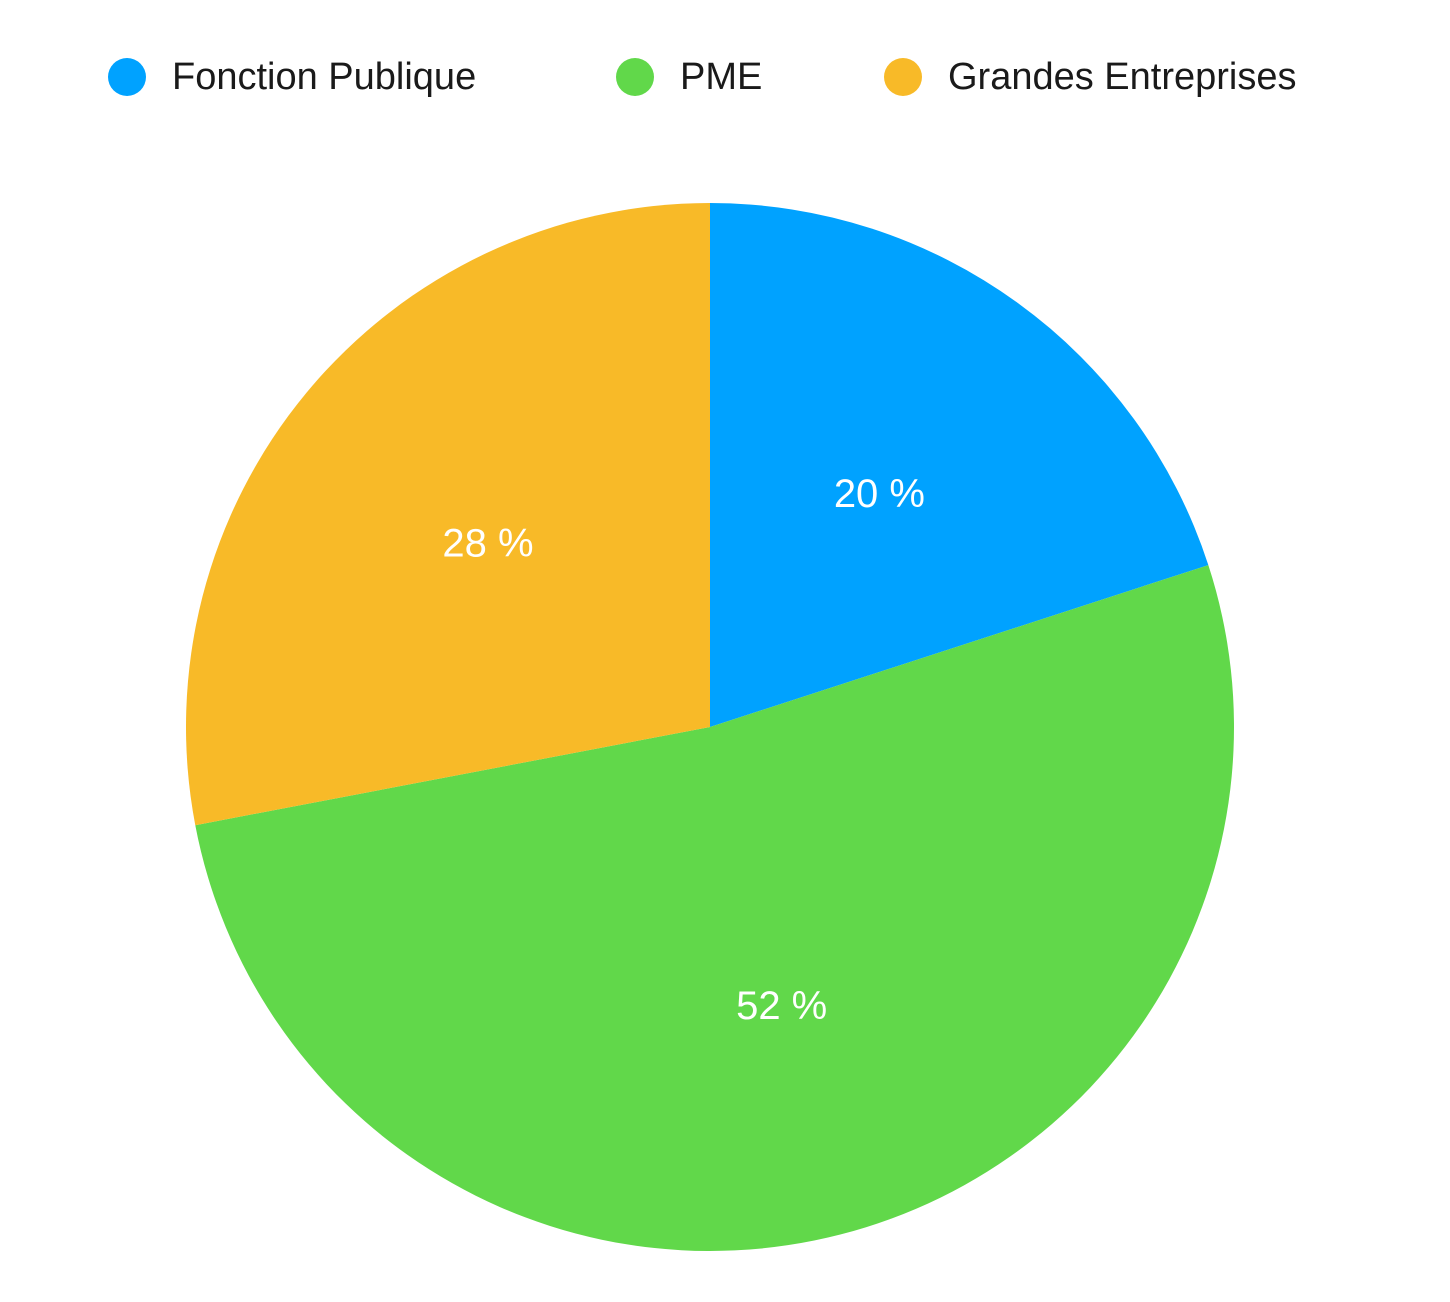 The width and height of the screenshot is (1450, 1302). What do you see at coordinates (879, 494) in the screenshot?
I see `data-label-fonction-publique: 20 %` at bounding box center [879, 494].